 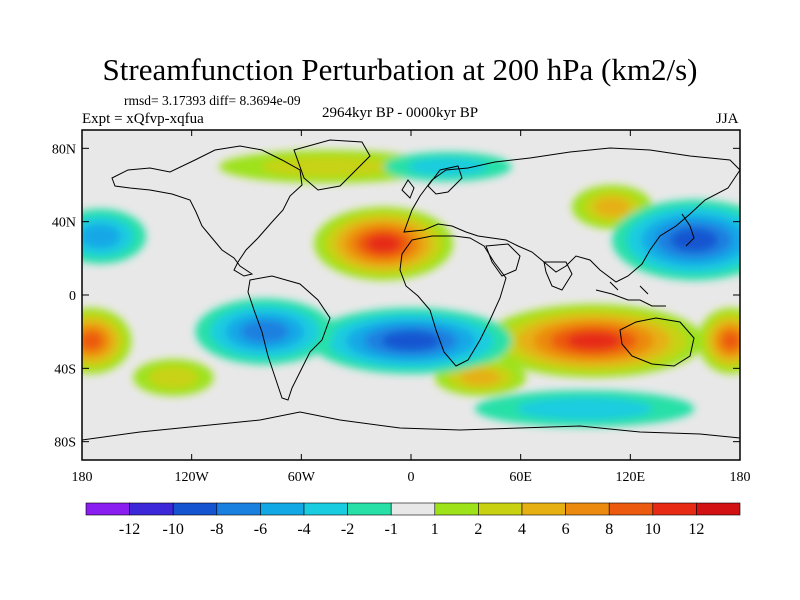 I want to click on colorbar-label: -12, so click(x=129, y=529).